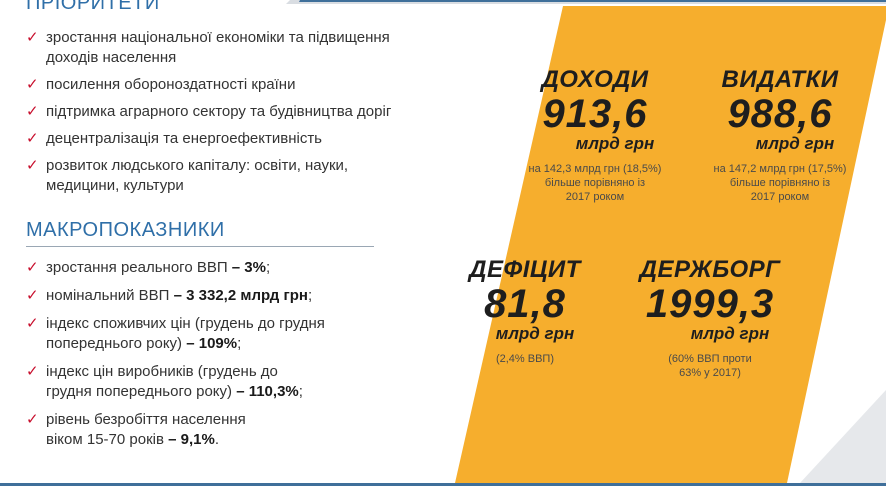 The height and width of the screenshot is (486, 886). What do you see at coordinates (248, 267) in the screenshot?
I see `item-value: – 3%` at bounding box center [248, 267].